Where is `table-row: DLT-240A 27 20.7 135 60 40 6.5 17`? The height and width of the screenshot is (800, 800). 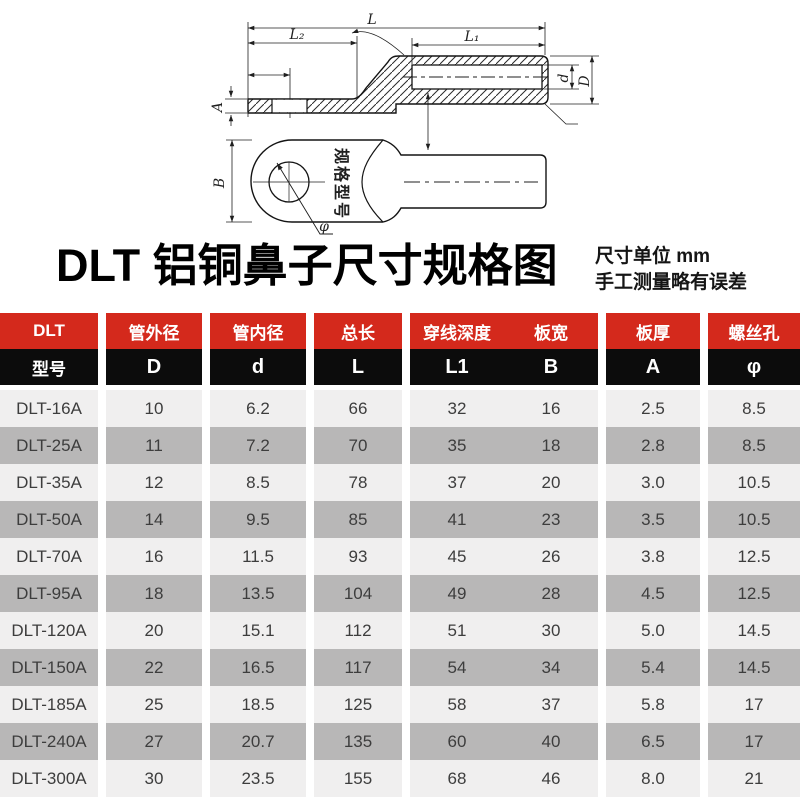 table-row: DLT-240A 27 20.7 135 60 40 6.5 17 is located at coordinates (400, 741).